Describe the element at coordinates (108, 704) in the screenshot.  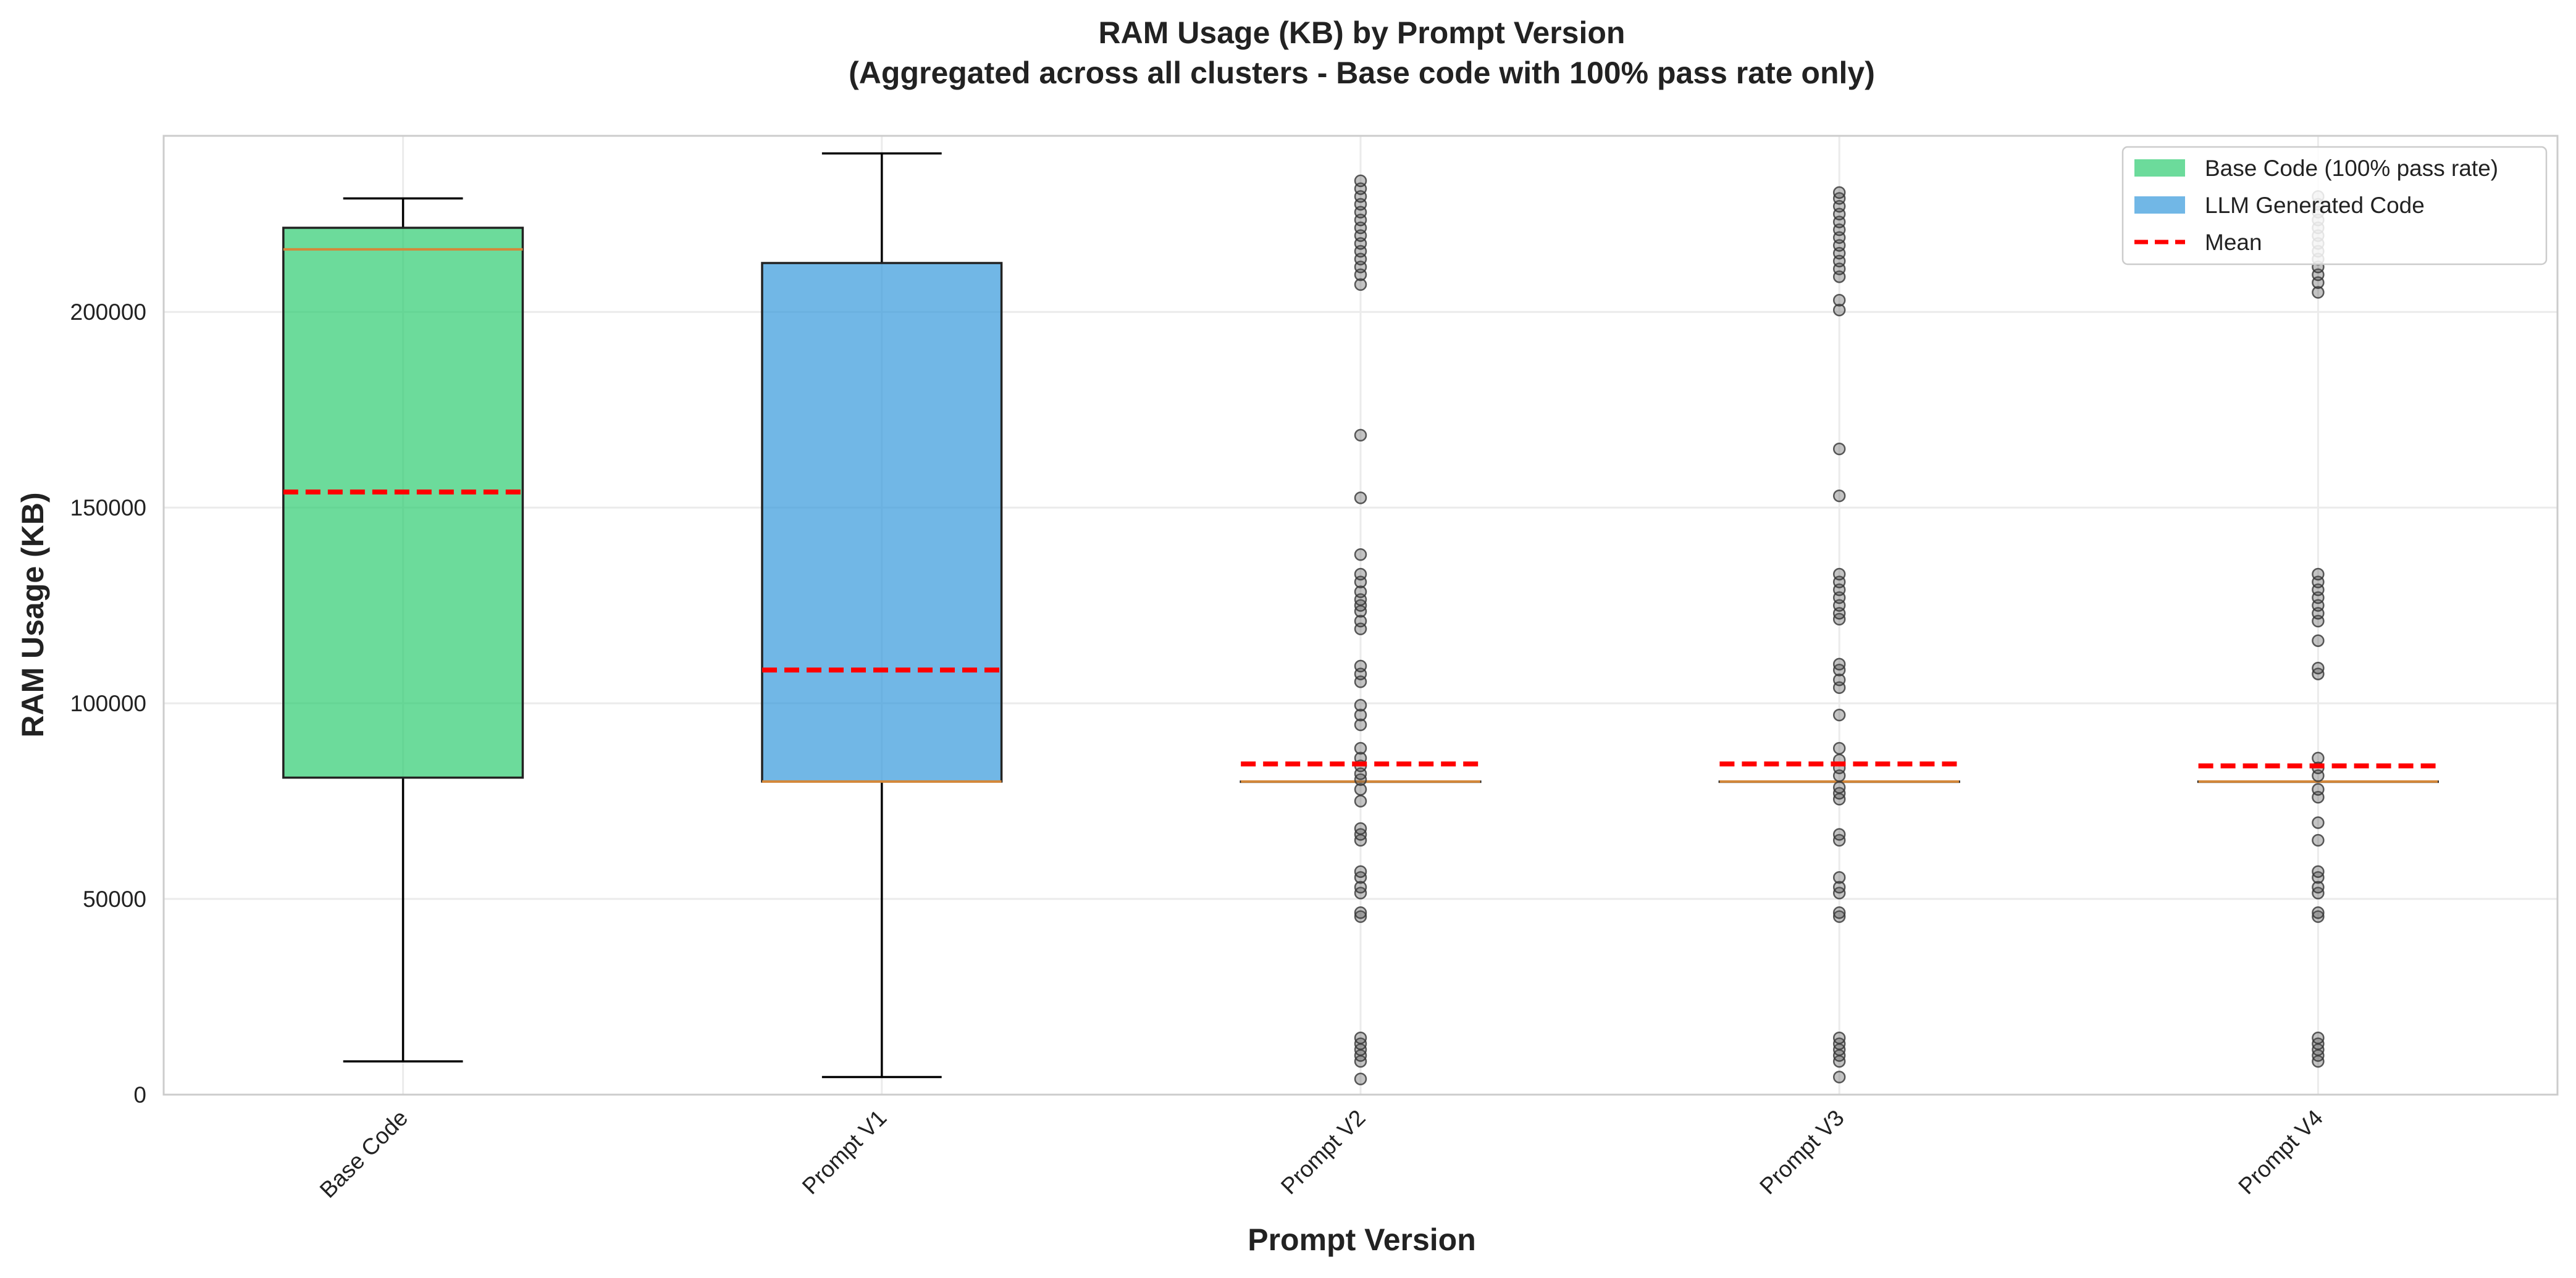
I see `y-tick-label: 100000` at that location.